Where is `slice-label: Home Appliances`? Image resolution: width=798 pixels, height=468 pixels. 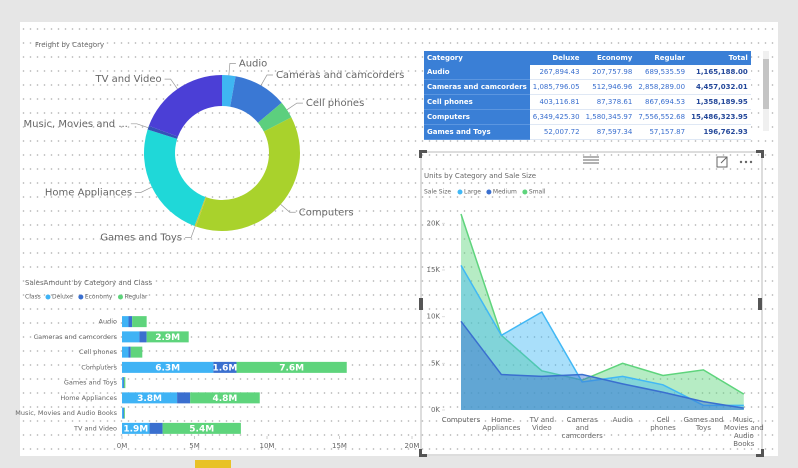 slice-label: Home Appliances is located at coordinates (88, 192).